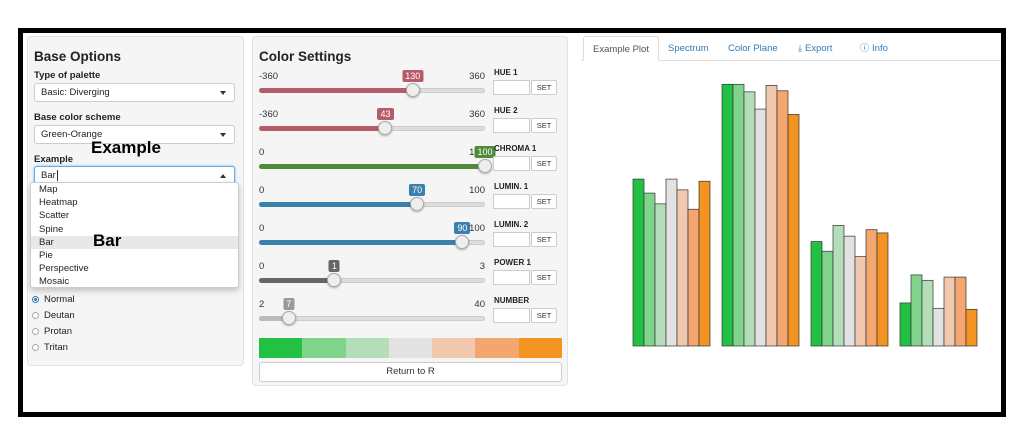 The width and height of the screenshot is (1024, 437). I want to click on info-icon: ⓘ, so click(865, 48).